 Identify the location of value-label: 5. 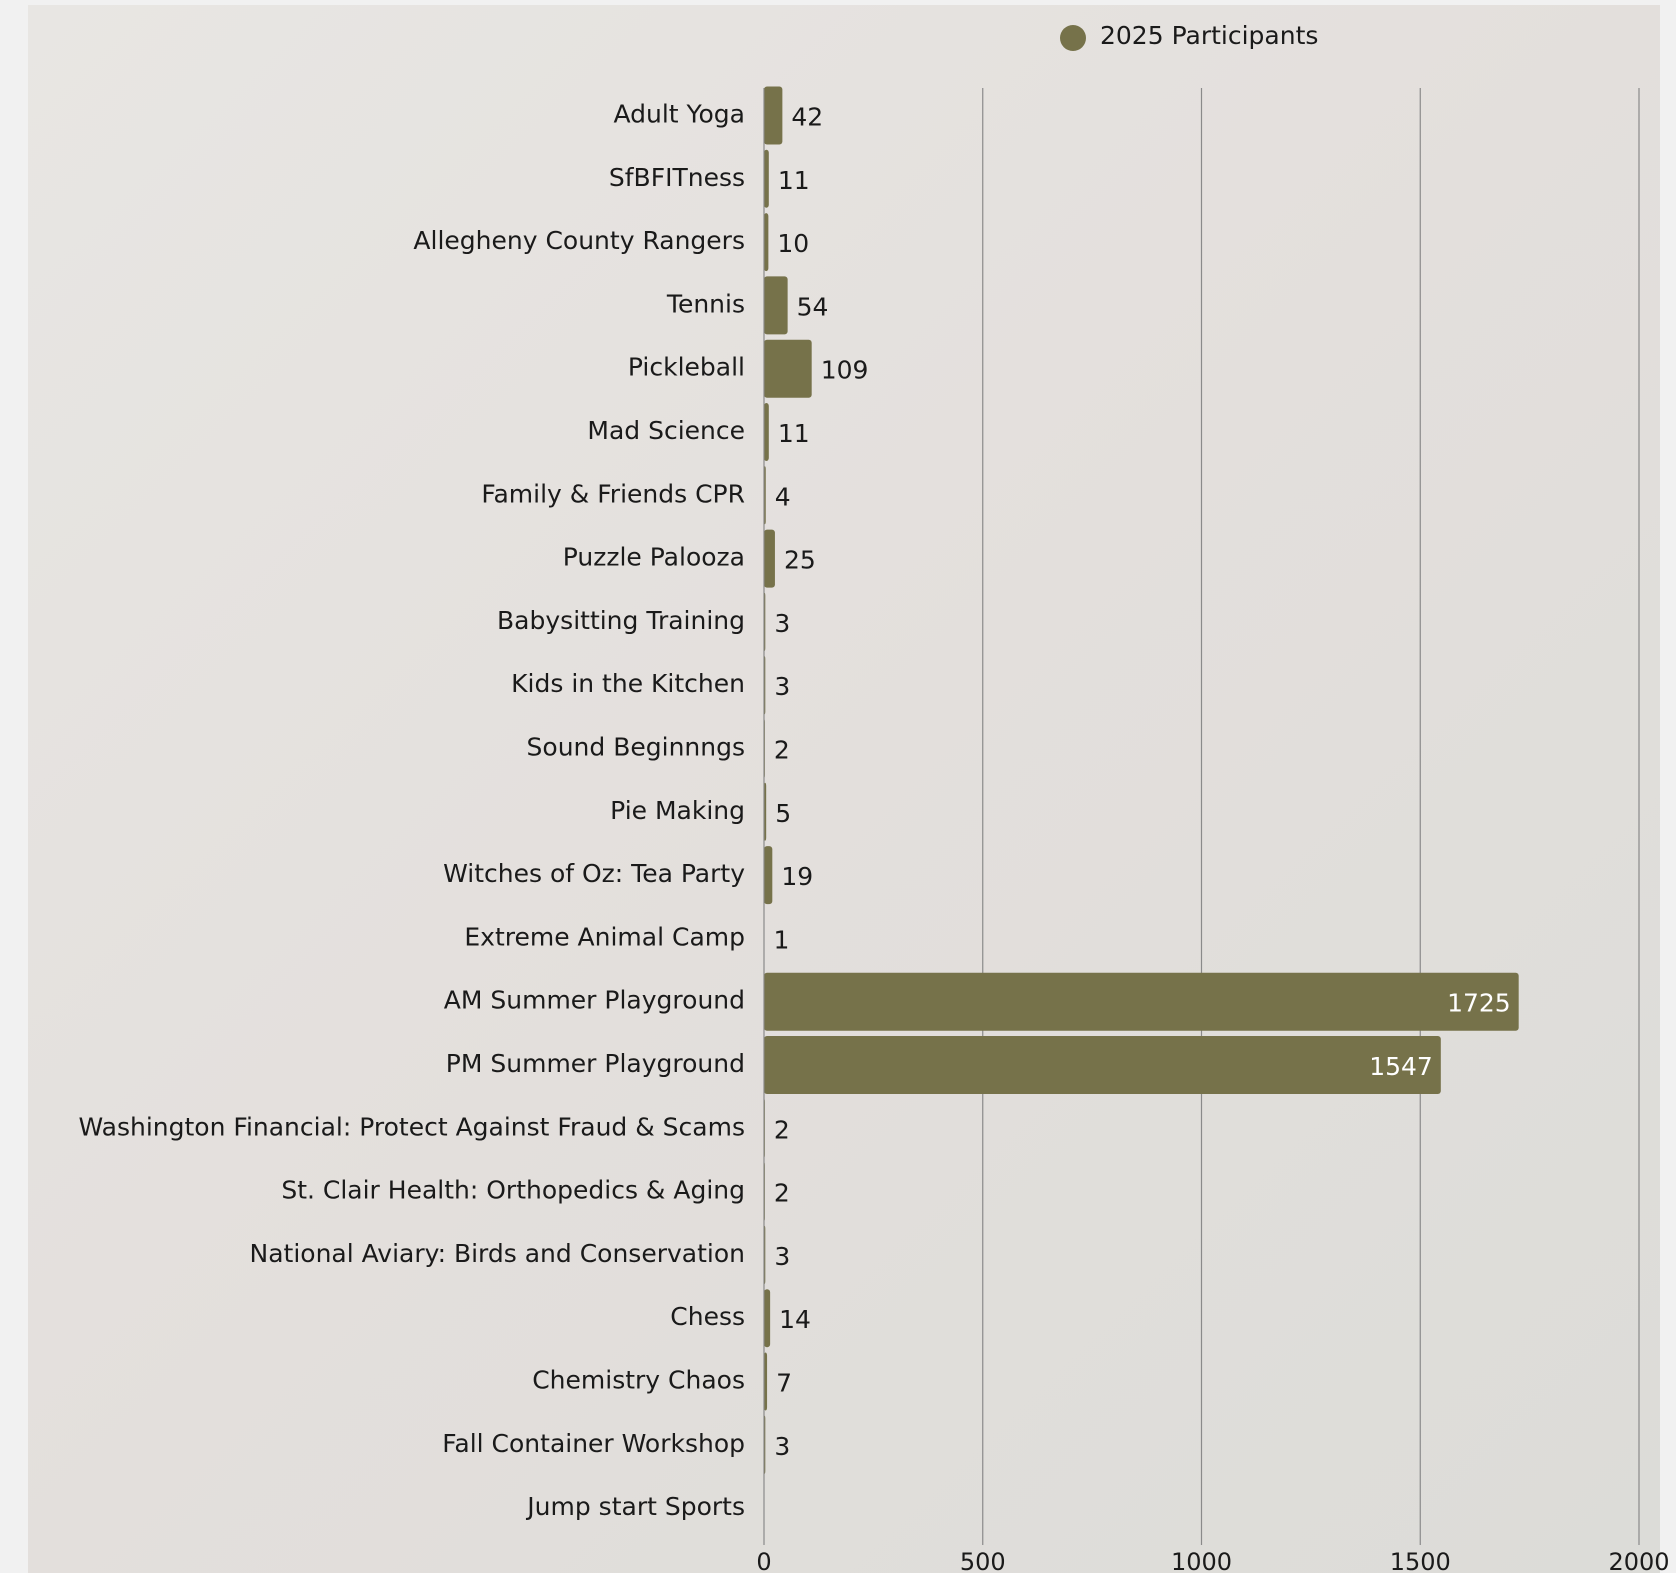
(783, 813).